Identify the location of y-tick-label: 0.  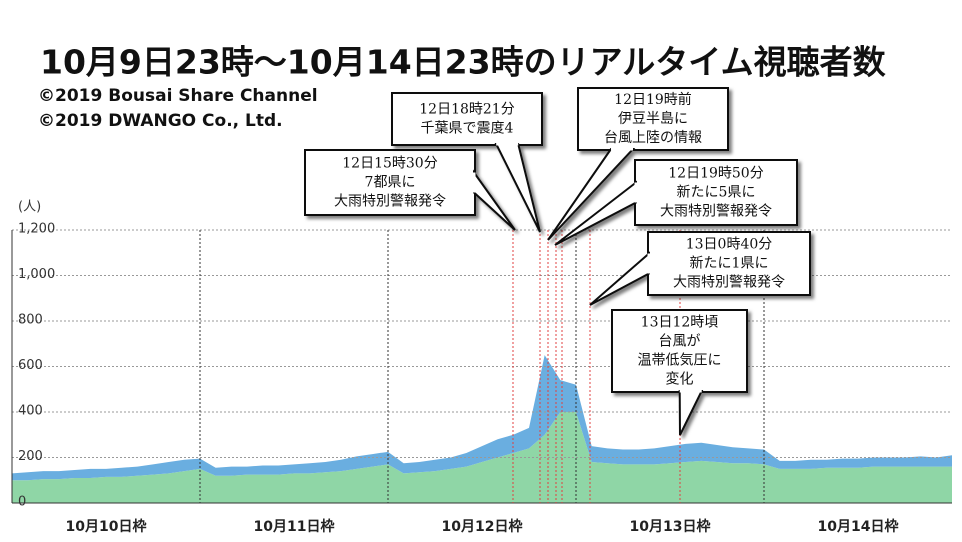
(22, 502).